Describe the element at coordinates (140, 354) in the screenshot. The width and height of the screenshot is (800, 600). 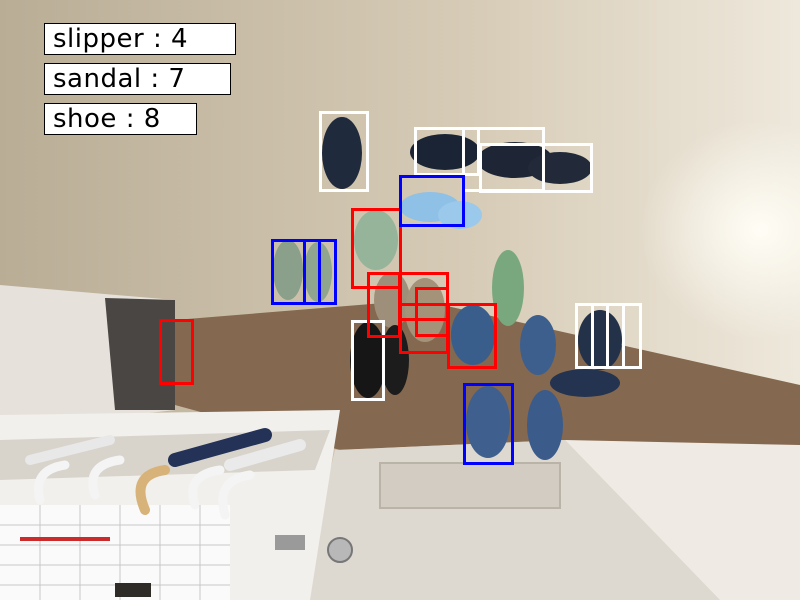
I see `wall-panel` at that location.